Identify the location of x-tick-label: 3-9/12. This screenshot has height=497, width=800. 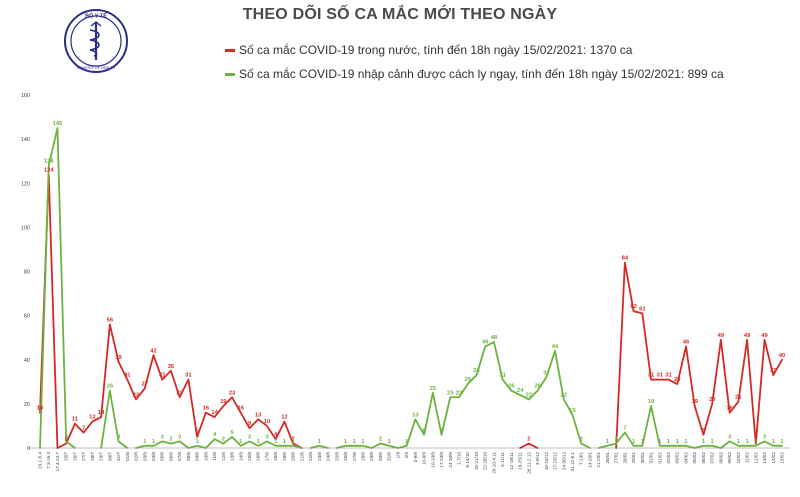
(537, 458).